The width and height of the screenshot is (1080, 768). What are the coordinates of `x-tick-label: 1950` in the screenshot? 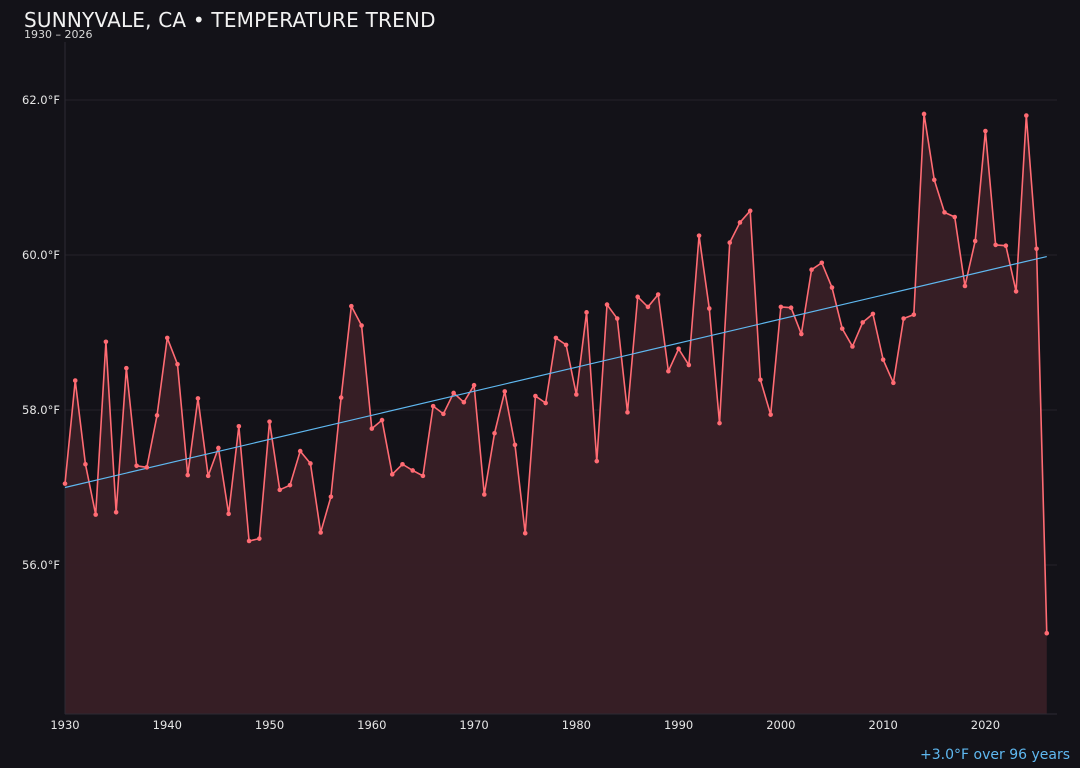 It's located at (269, 725).